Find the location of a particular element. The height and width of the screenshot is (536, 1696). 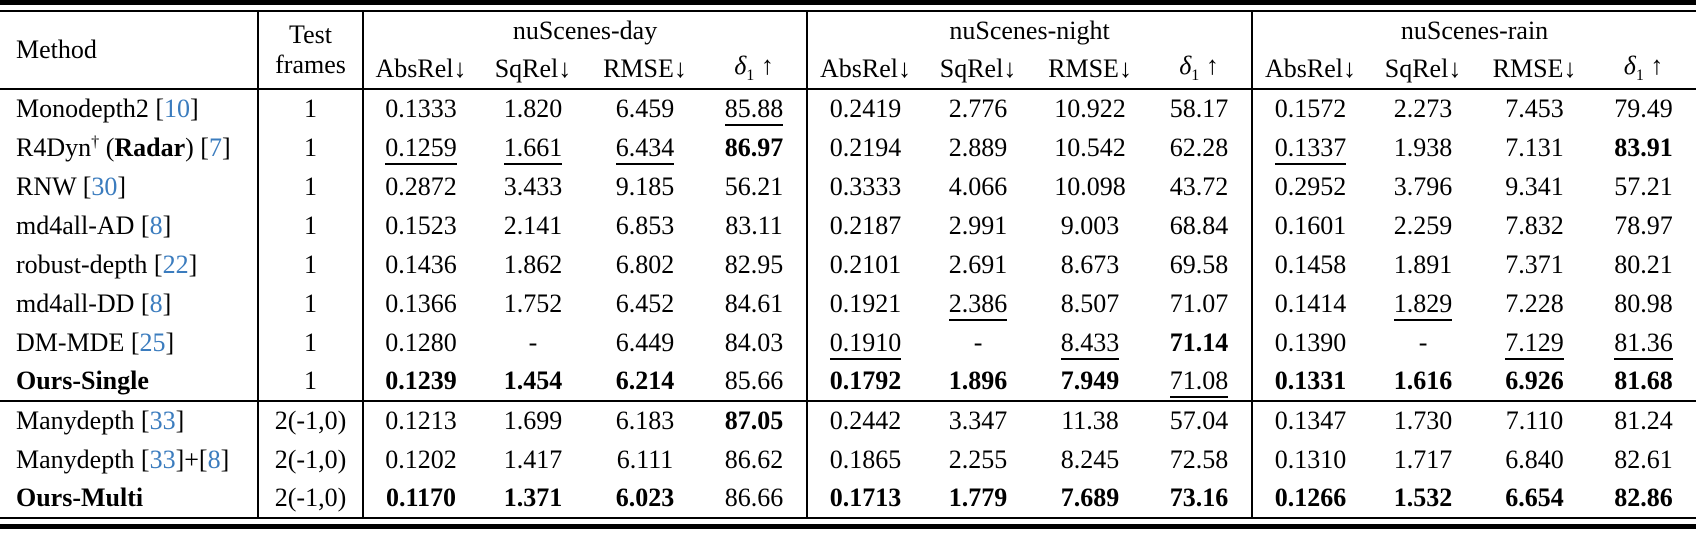

metric-cell: 0.1390 is located at coordinates (1310, 342).